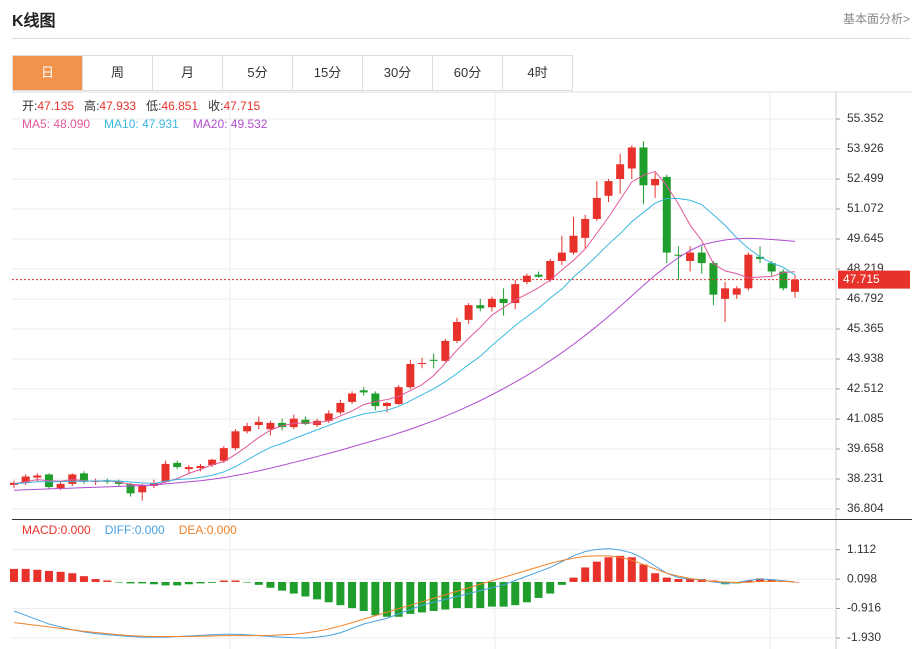 The image size is (918, 649). Describe the element at coordinates (861, 549) in the screenshot. I see `y-tick-label: 1.112` at that location.